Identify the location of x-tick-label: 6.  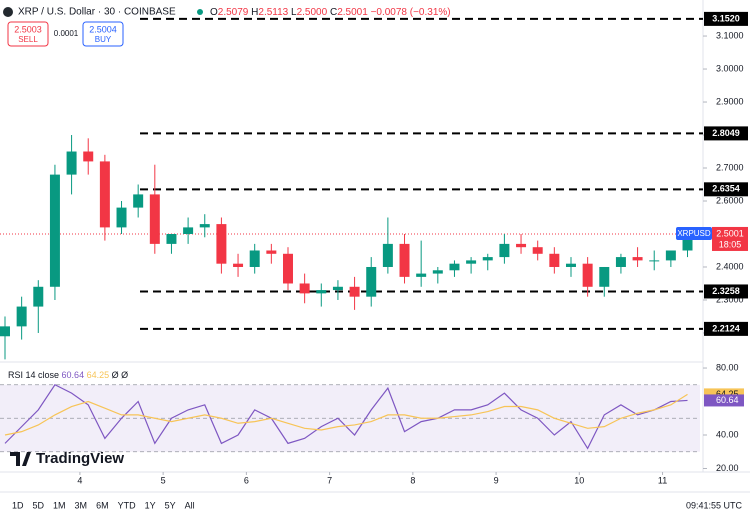
(246, 480).